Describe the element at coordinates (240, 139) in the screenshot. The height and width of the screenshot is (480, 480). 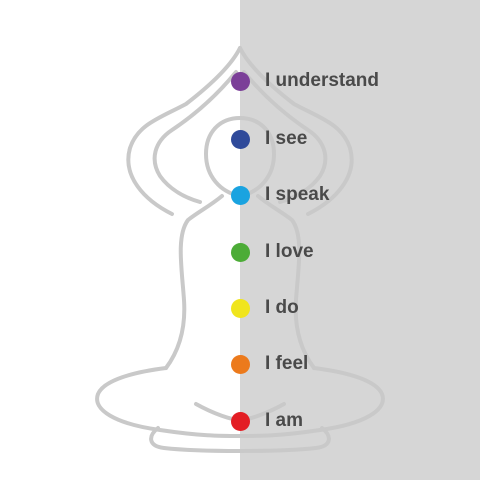
I see `chakra-dot-third-eye` at that location.